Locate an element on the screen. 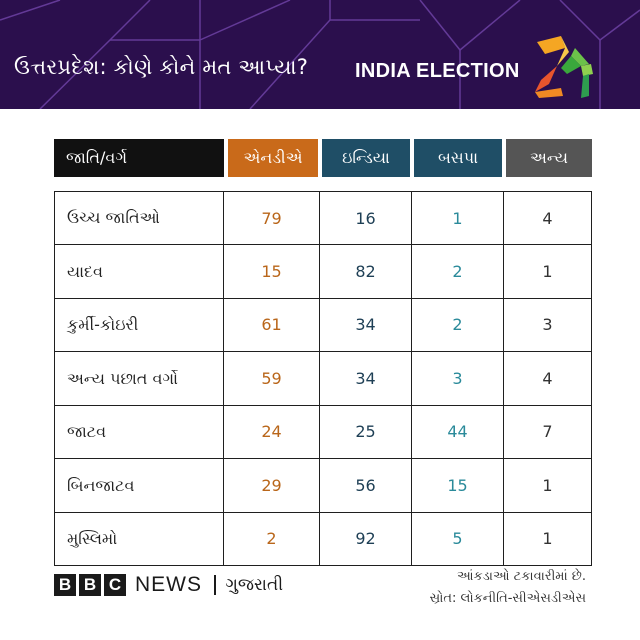 This screenshot has width=640, height=640. row-label: બિનજાટવ is located at coordinates (139, 486).